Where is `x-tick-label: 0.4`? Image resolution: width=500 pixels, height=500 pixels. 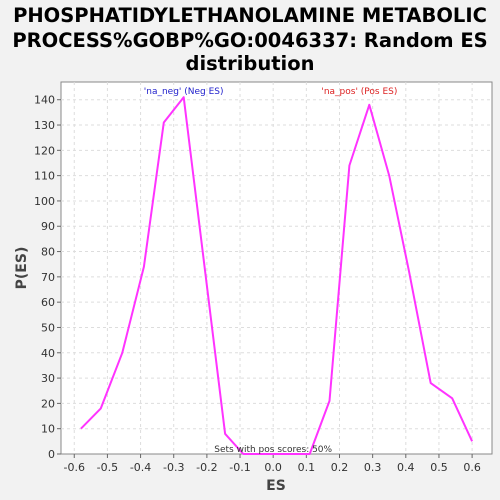 x-tick-label: 0.4 is located at coordinates (406, 467).